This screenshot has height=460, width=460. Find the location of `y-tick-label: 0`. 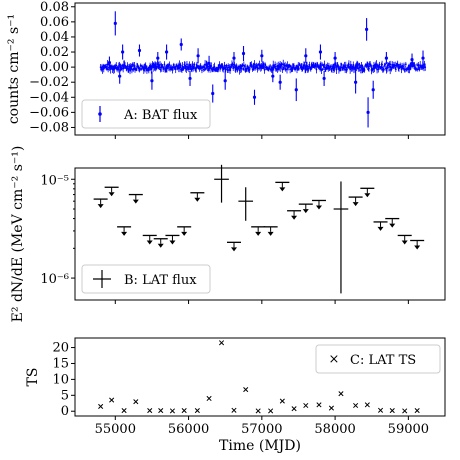

y-tick-label: 0 is located at coordinates (65, 411).